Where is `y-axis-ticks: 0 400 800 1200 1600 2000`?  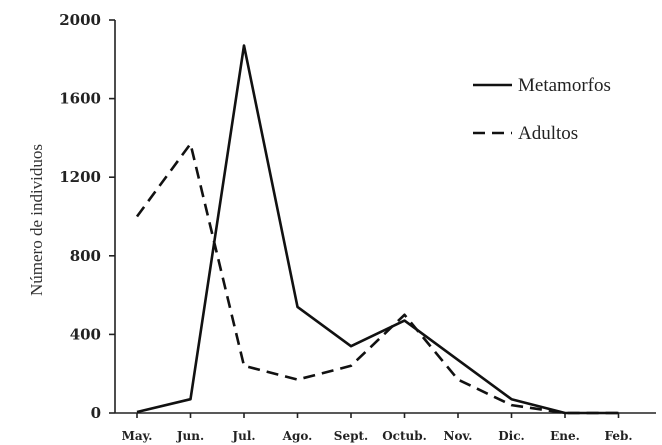 y-axis-ticks: 0 400 800 1200 1600 2000 is located at coordinates (87, 216).